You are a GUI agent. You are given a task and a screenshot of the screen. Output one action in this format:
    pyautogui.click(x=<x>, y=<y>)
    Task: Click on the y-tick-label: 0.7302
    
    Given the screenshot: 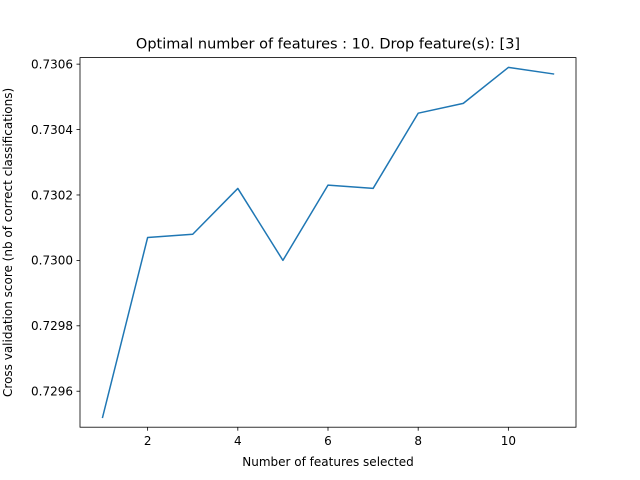 What is the action you would take?
    pyautogui.click(x=52, y=195)
    